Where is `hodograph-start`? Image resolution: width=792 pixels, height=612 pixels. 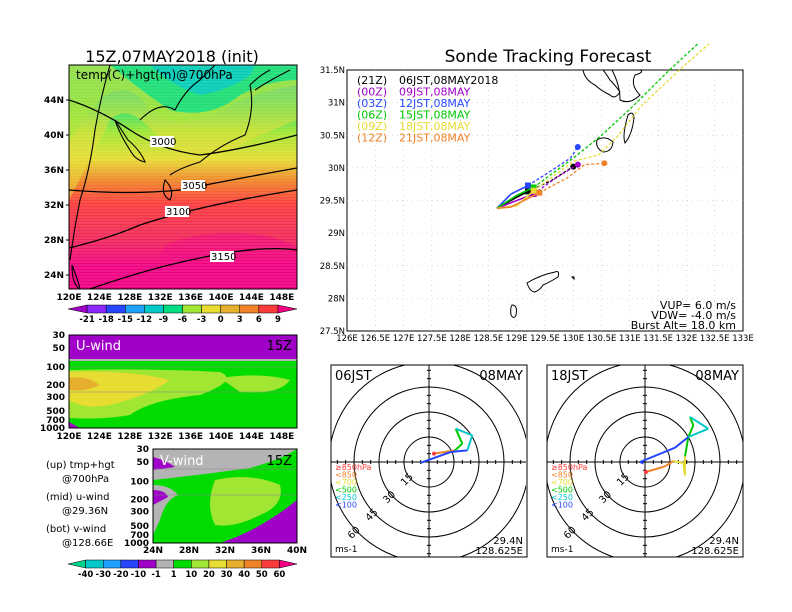 hodograph-start is located at coordinates (646, 472).